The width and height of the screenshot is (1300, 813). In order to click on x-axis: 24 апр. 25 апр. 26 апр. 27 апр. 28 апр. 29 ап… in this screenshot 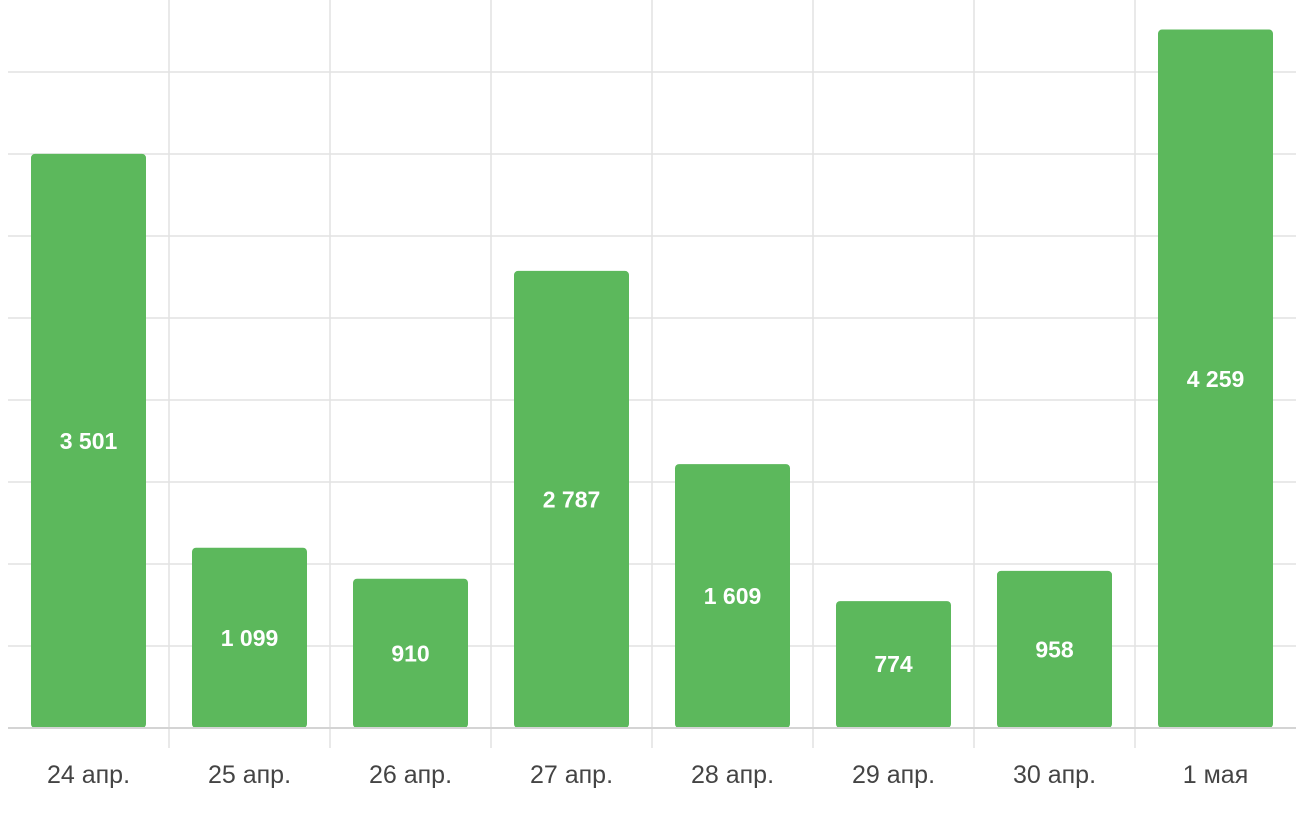, I will do `click(652, 758)`.